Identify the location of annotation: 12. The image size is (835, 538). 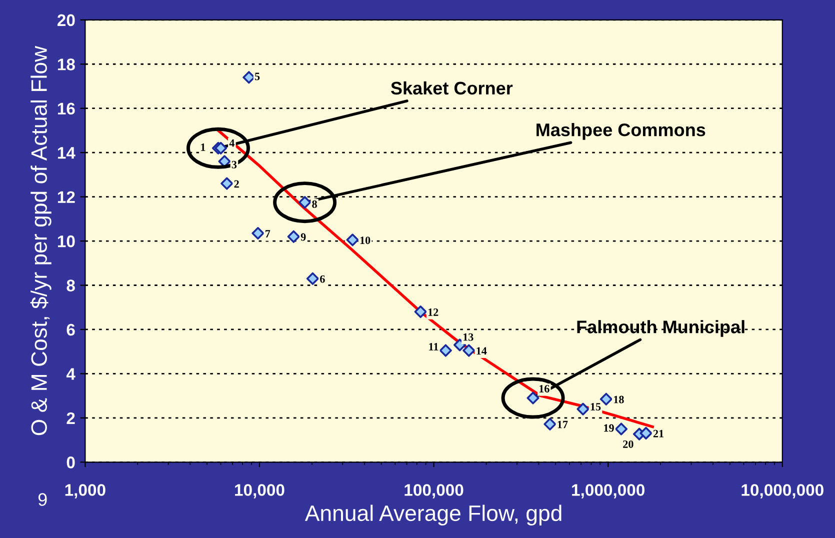
(433, 312).